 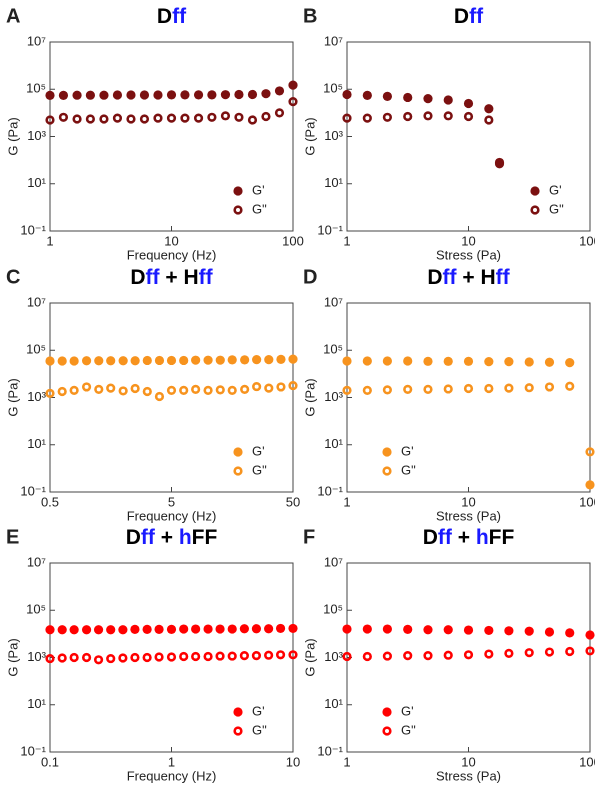 I want to click on y-tick-label: 10¹, so click(x=36, y=703).